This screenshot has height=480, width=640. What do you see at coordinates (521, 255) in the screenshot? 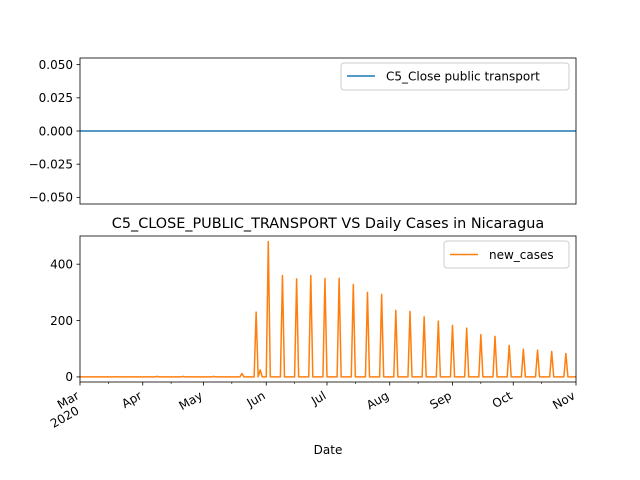
I see `bottom-legend-label: new_cases` at bounding box center [521, 255].